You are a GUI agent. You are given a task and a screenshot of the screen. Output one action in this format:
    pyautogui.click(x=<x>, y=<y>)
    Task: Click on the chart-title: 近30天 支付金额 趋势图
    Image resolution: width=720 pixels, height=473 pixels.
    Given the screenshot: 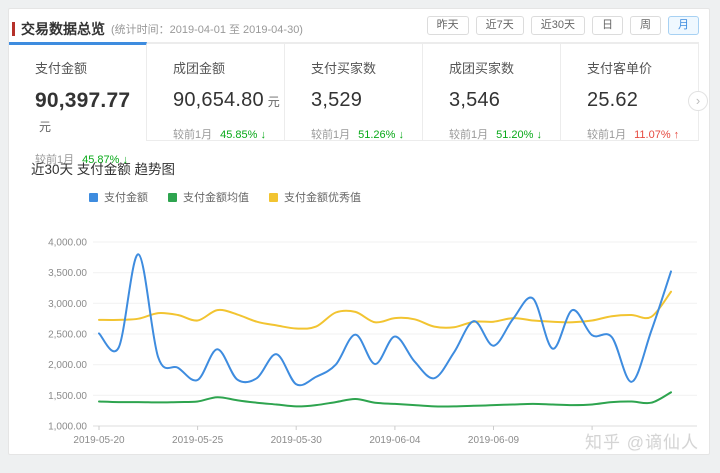 What is the action you would take?
    pyautogui.click(x=103, y=169)
    